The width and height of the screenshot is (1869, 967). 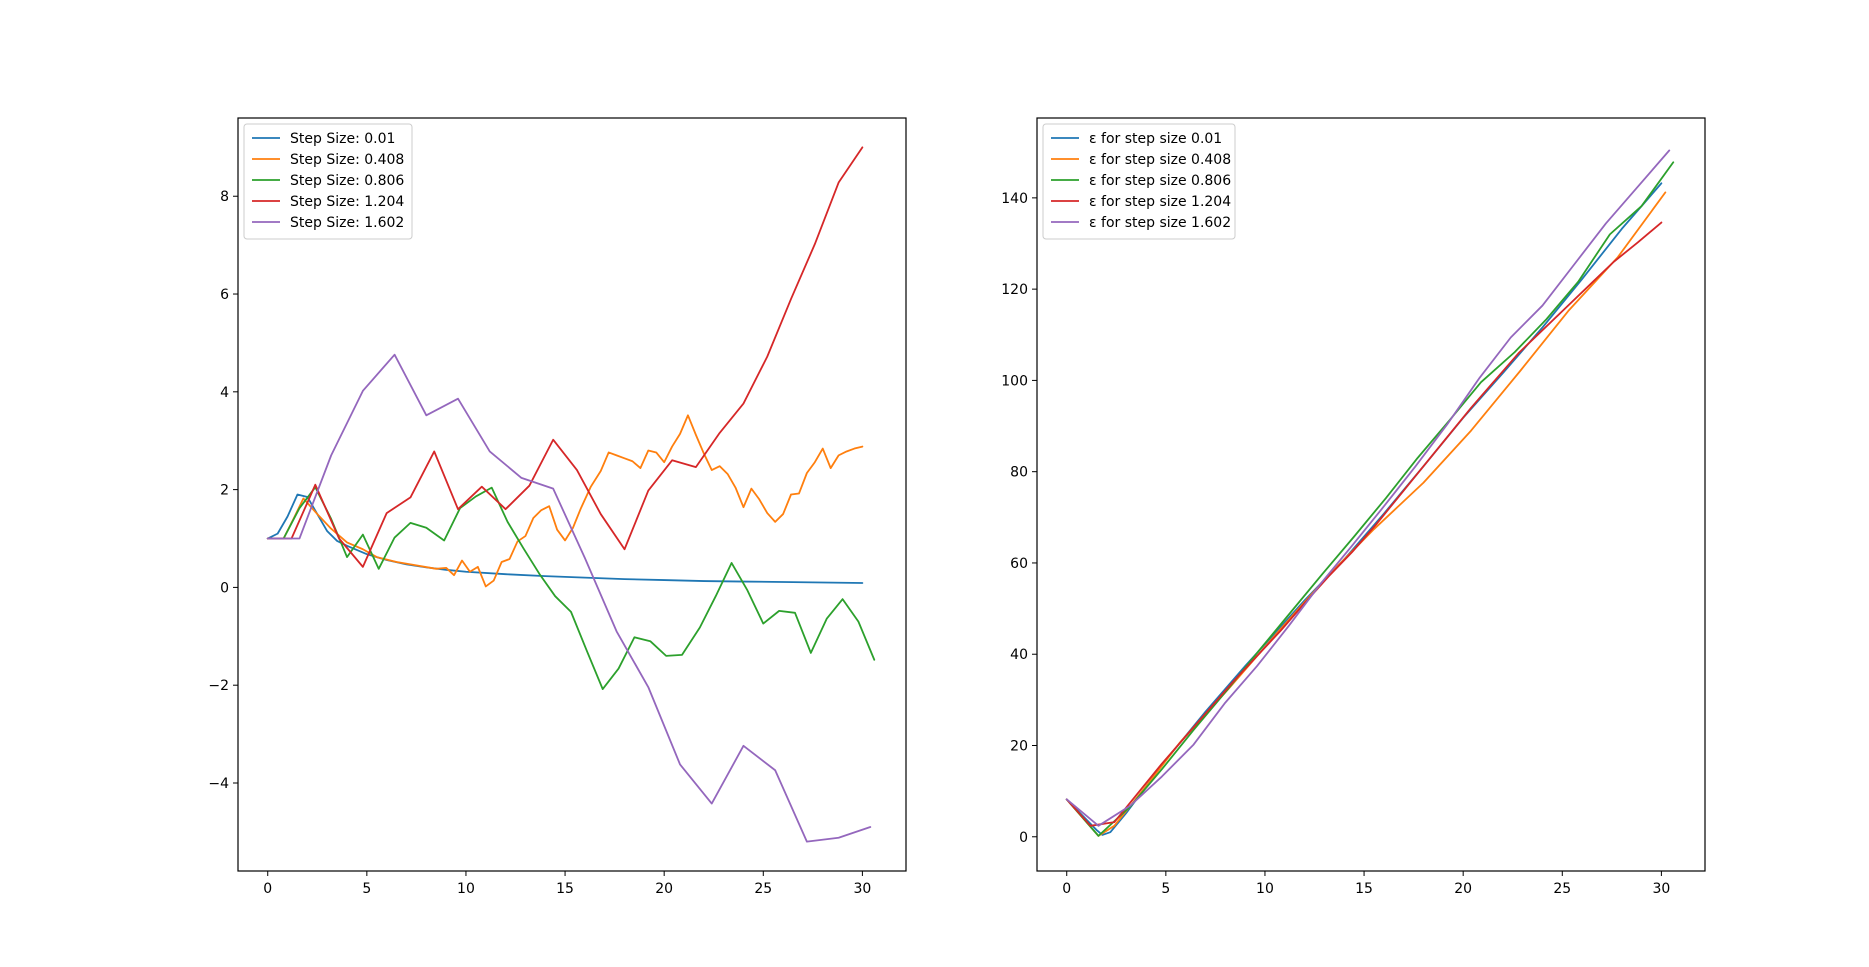 I want to click on legend-label-4: ε for step size 1.204, so click(x=1160, y=202).